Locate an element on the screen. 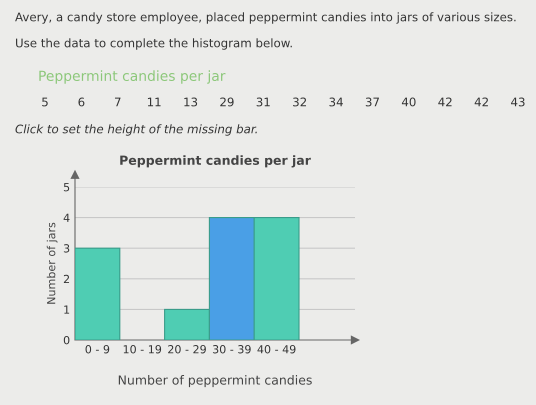 Image resolution: width=536 pixels, height=405 pixels. y-tick-label: 0 is located at coordinates (67, 340).